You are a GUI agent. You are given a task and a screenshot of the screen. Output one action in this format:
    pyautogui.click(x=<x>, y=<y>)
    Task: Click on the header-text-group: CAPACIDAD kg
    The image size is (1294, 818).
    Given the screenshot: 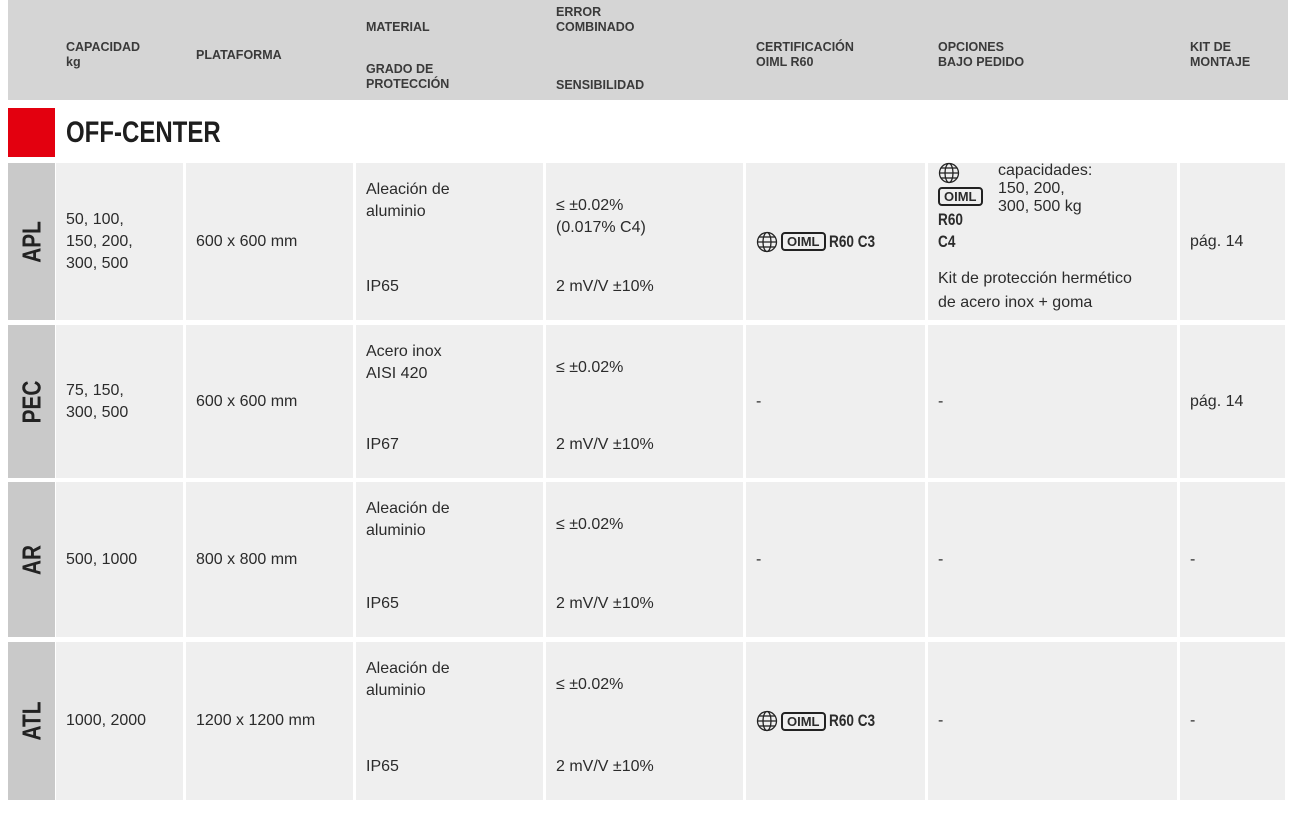 What is the action you would take?
    pyautogui.click(x=103, y=55)
    